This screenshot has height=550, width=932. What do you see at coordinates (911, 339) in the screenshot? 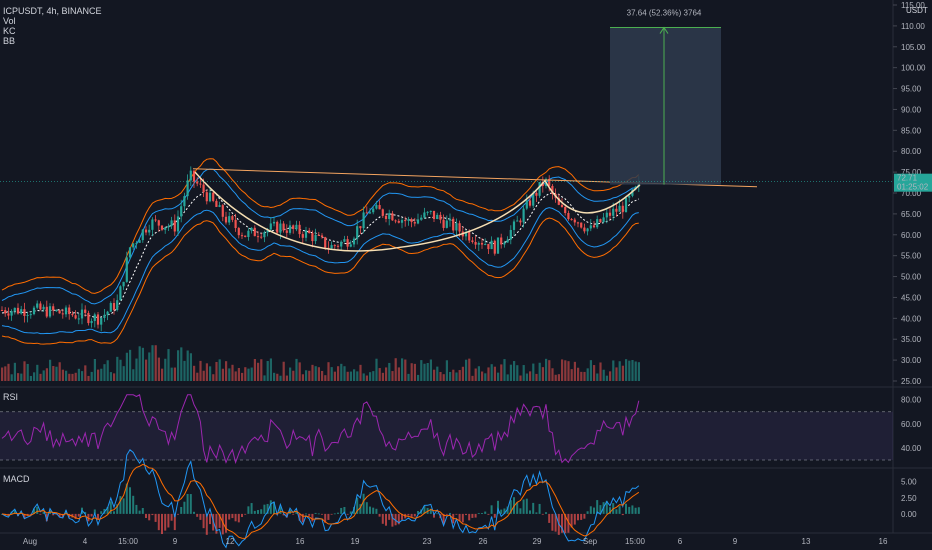
I see `price-tick-label: 35.00` at bounding box center [911, 339].